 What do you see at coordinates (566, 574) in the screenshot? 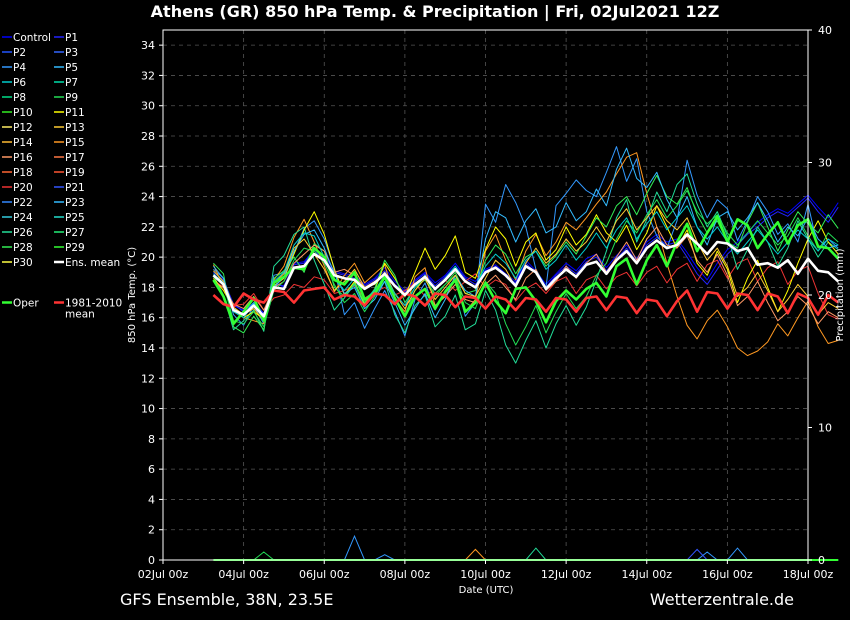
I see `x-tick-label: 12Jul 00z` at bounding box center [566, 574].